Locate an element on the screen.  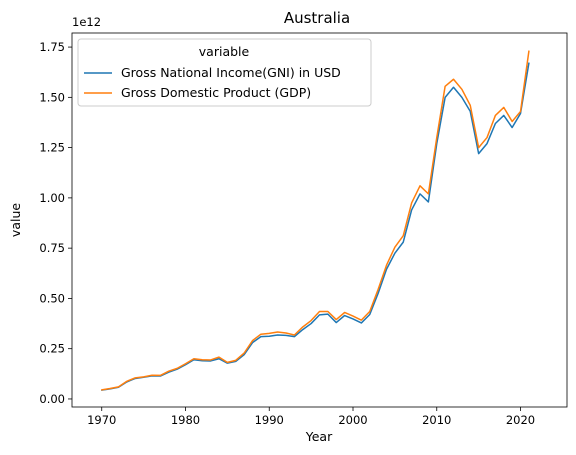
x-tick-label: 2010 is located at coordinates (436, 420).